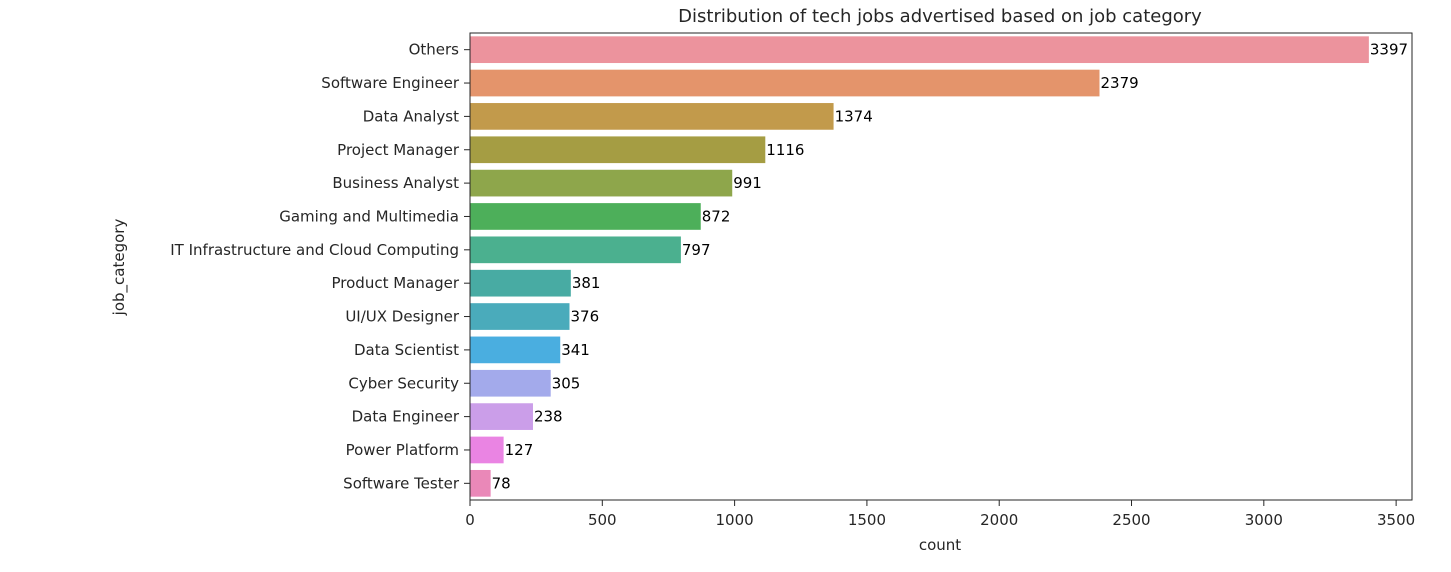 This screenshot has height=572, width=1451. Describe the element at coordinates (501, 483) in the screenshot. I see `bar-value-label: 78` at that location.